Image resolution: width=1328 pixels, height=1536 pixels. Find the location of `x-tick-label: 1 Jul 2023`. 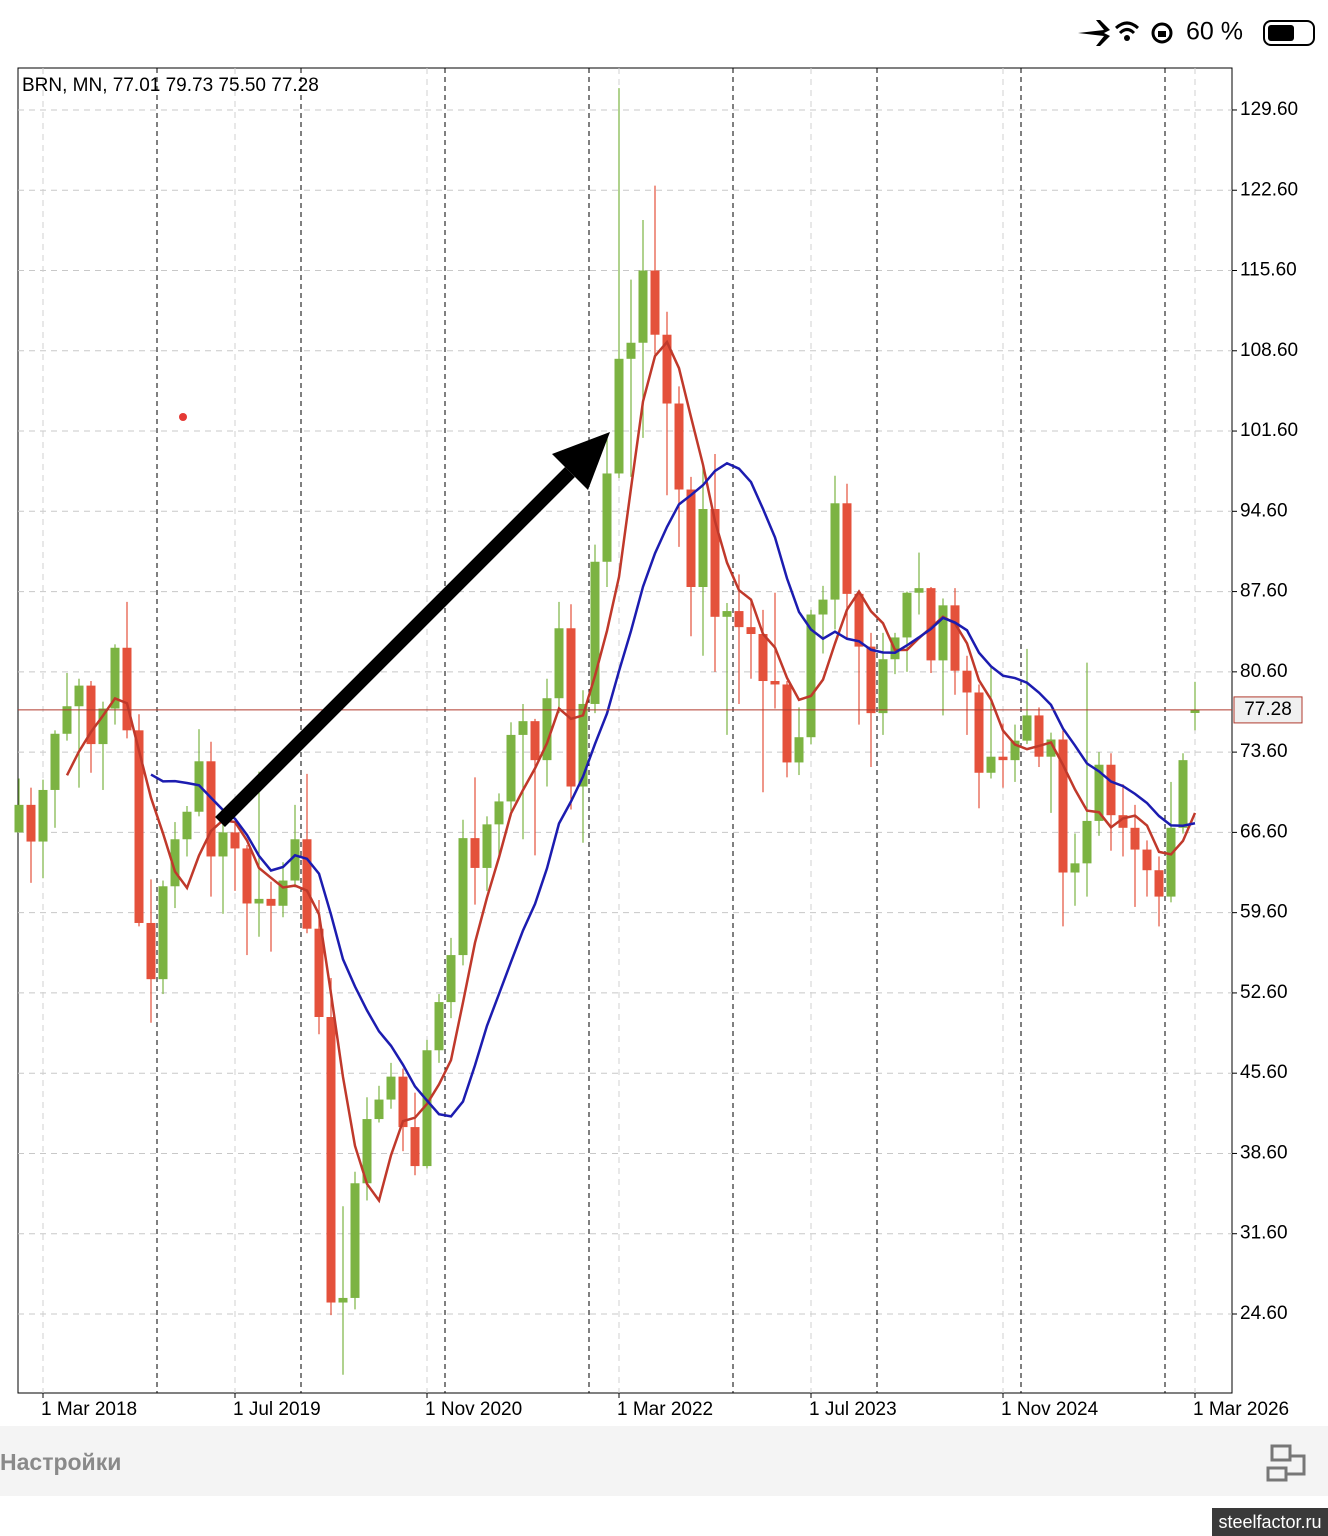

x-tick-label: 1 Jul 2023 is located at coordinates (853, 1409).